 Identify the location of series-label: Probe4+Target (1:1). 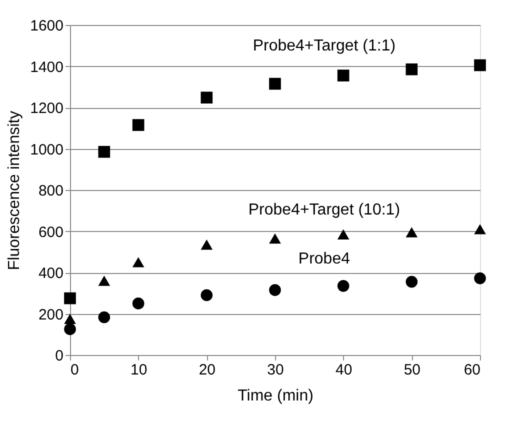
(324, 46).